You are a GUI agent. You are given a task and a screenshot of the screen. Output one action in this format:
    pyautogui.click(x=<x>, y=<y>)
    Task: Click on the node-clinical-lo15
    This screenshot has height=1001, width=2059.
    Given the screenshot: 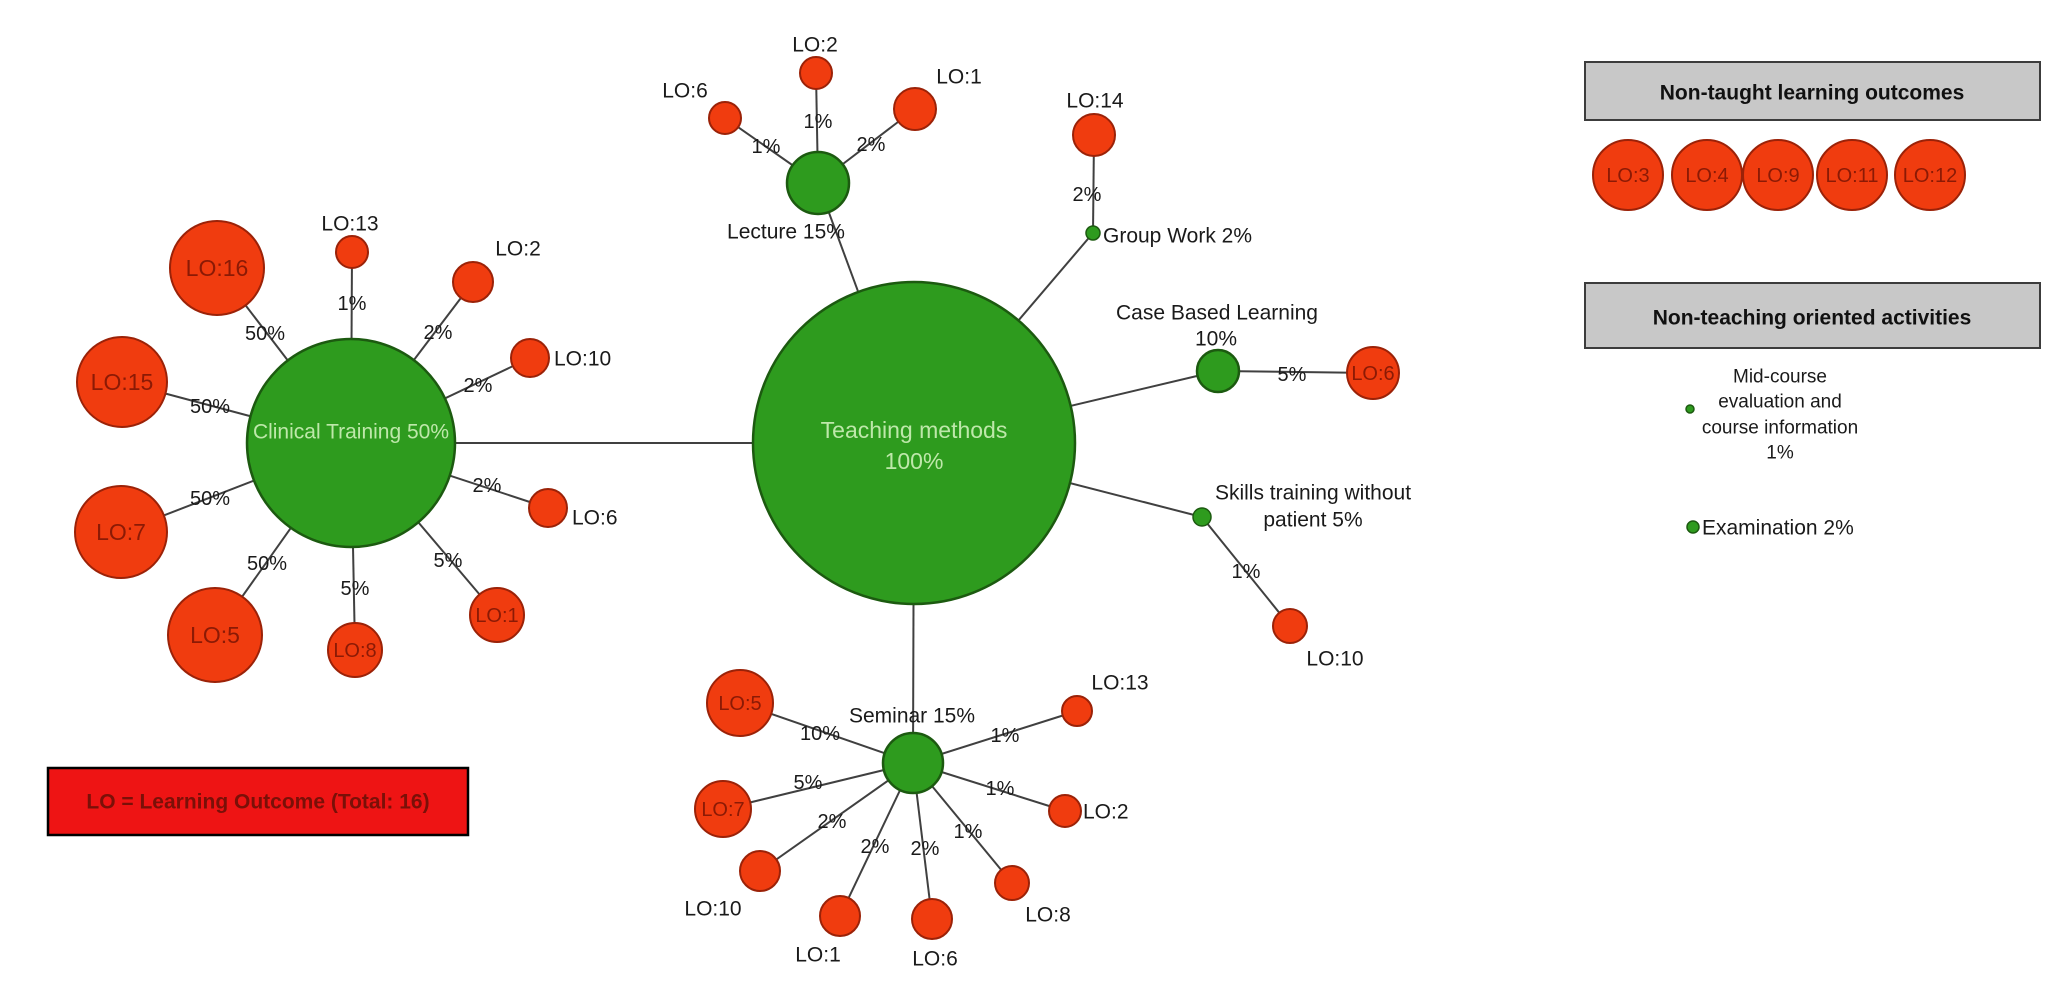 What is the action you would take?
    pyautogui.click(x=122, y=382)
    